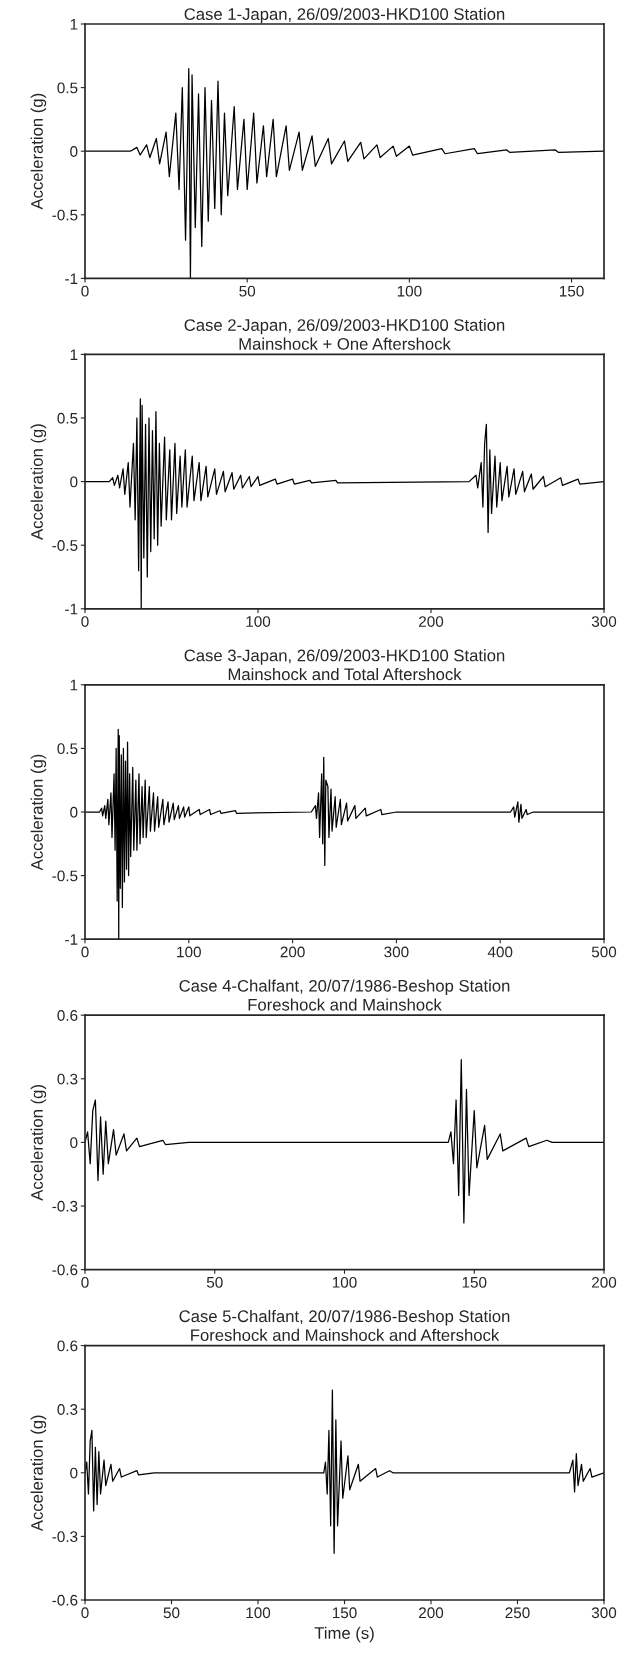  I want to click on chart-subtitle: Foreshock and Mainshock, so click(345, 1004).